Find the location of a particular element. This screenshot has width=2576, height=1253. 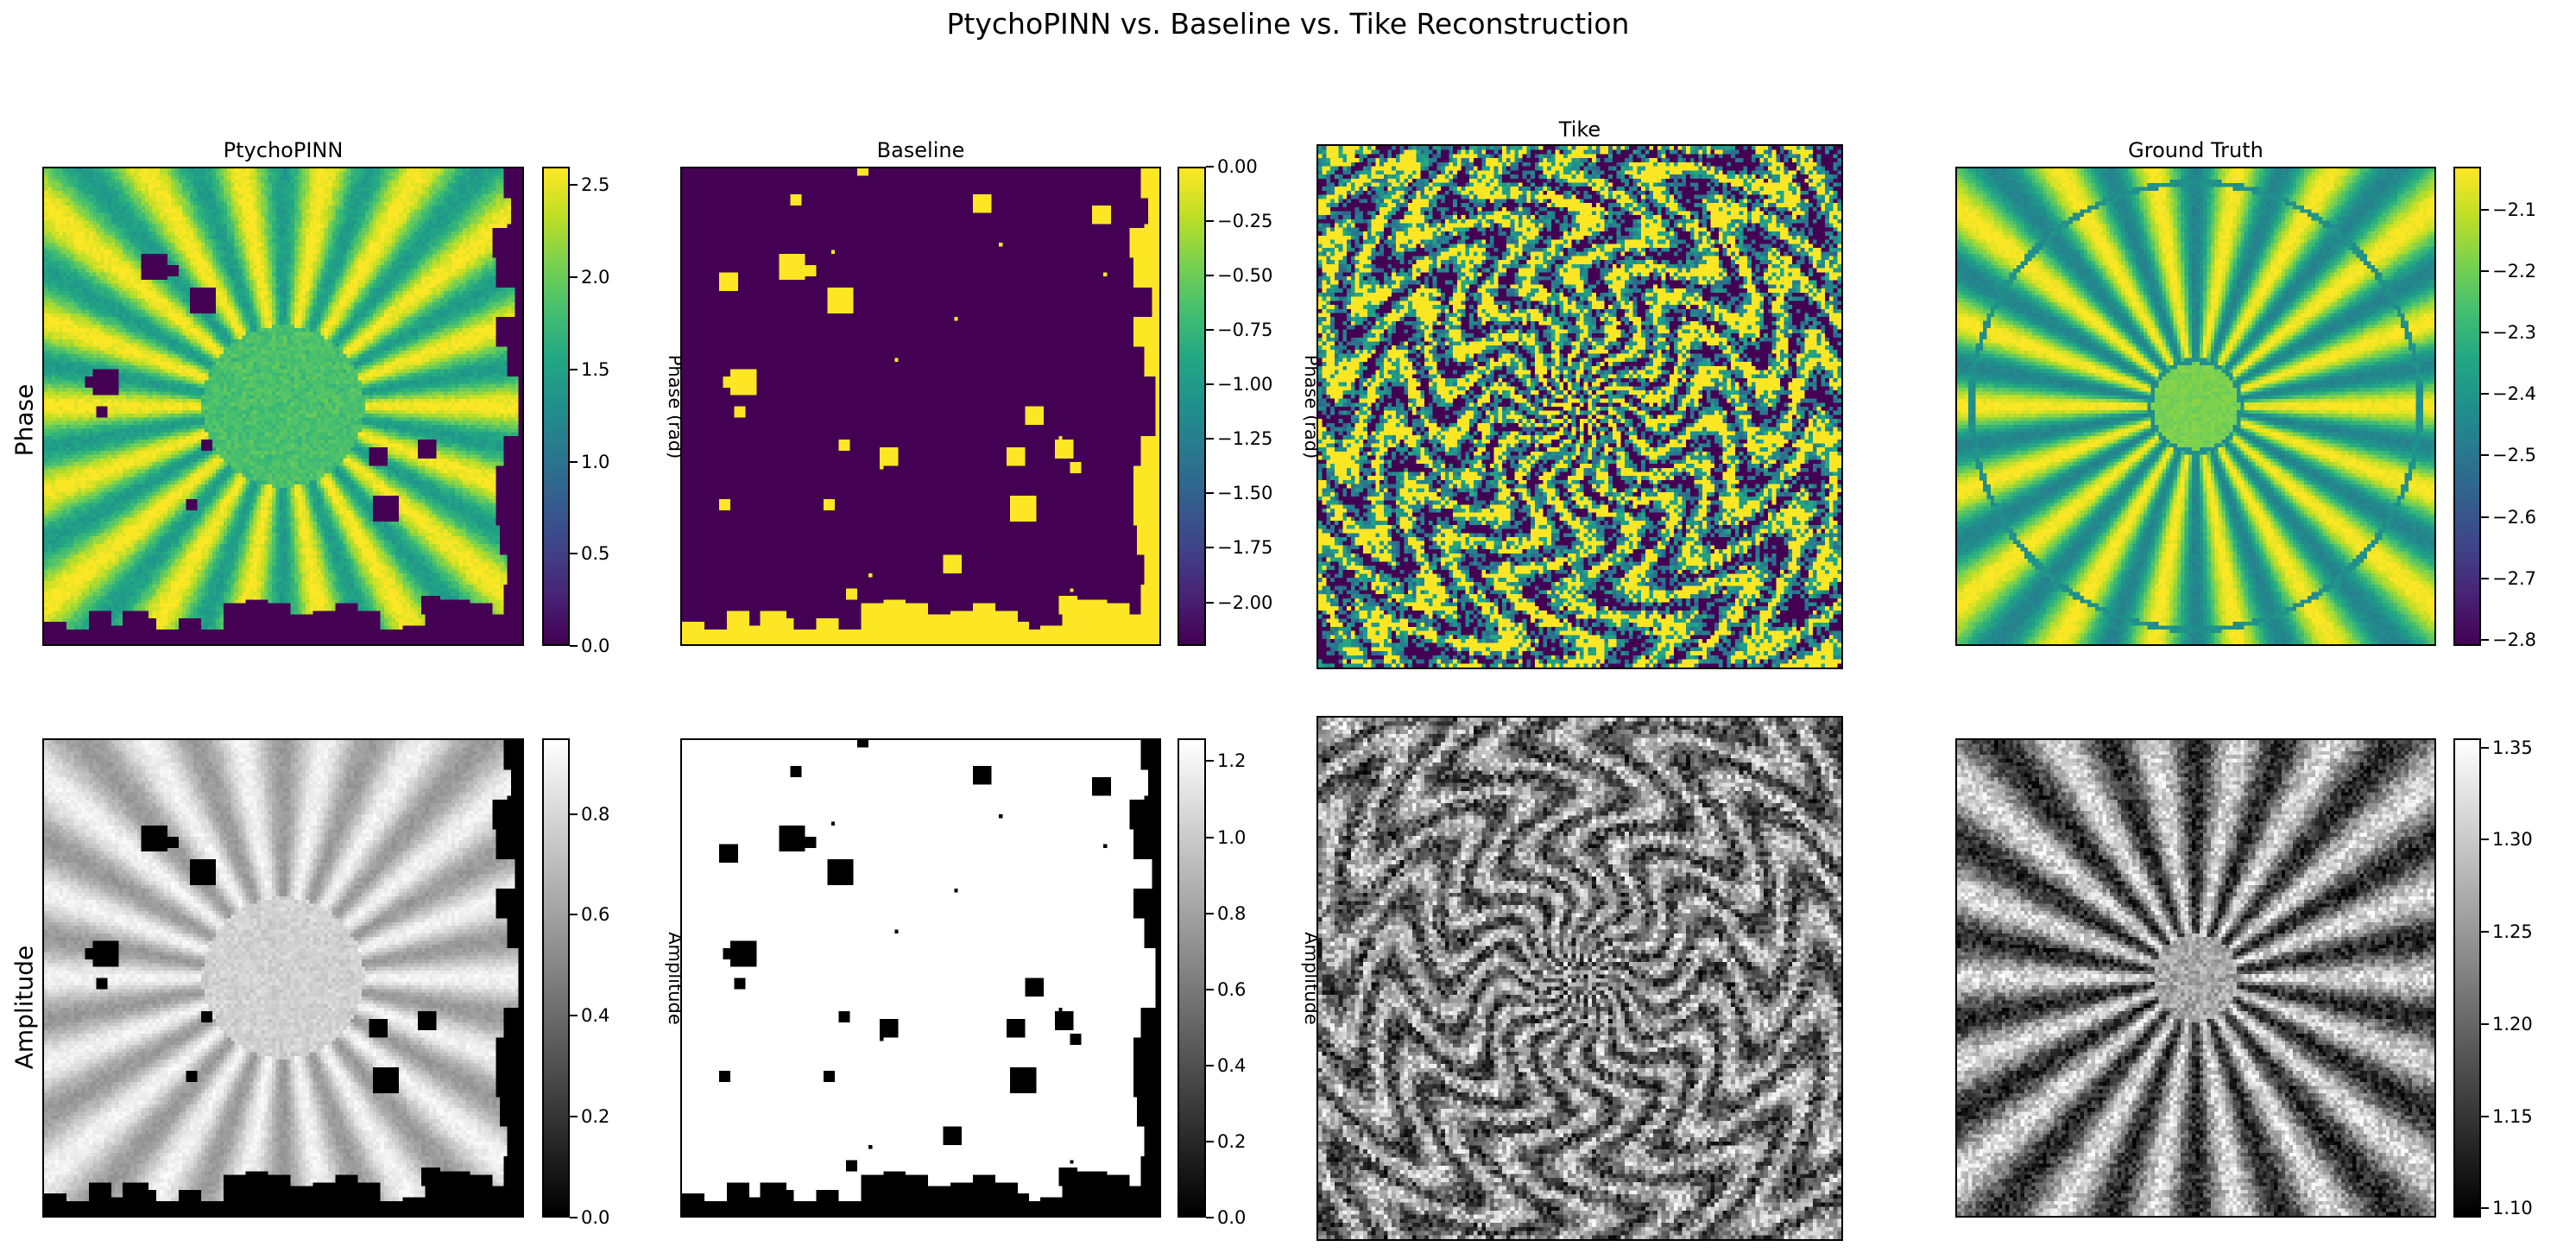

colorbar-tick-label: 2.5 is located at coordinates (595, 185).